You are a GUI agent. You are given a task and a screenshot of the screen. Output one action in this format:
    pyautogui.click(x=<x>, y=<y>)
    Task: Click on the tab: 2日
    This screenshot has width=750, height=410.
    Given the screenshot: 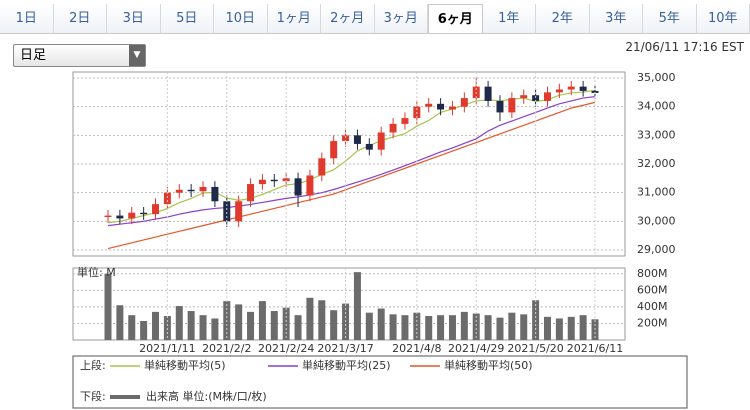 What is the action you would take?
    pyautogui.click(x=80, y=18)
    